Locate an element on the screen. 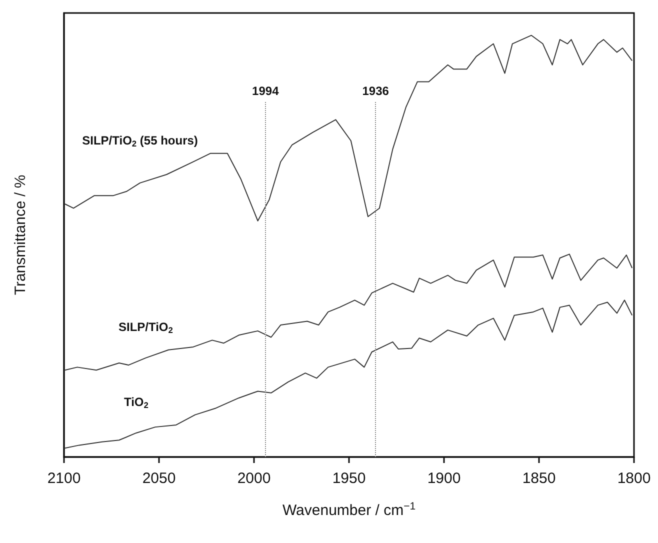 This screenshot has width=658, height=543. ref-line-label: 1994 is located at coordinates (266, 91).